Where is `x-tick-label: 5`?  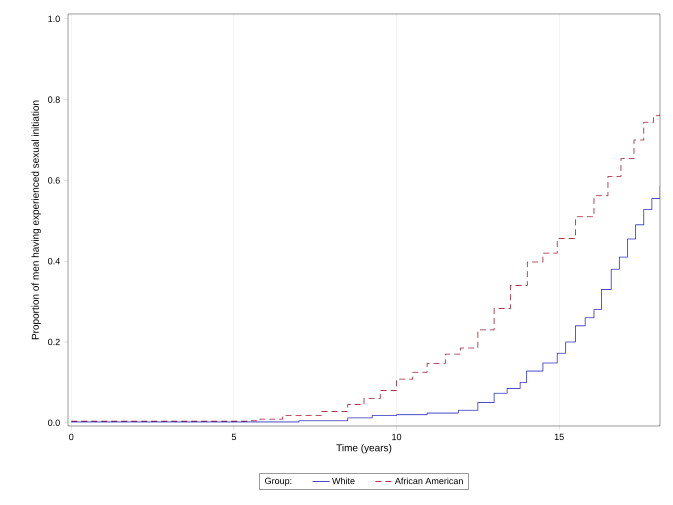
x-tick-label: 5 is located at coordinates (234, 437).